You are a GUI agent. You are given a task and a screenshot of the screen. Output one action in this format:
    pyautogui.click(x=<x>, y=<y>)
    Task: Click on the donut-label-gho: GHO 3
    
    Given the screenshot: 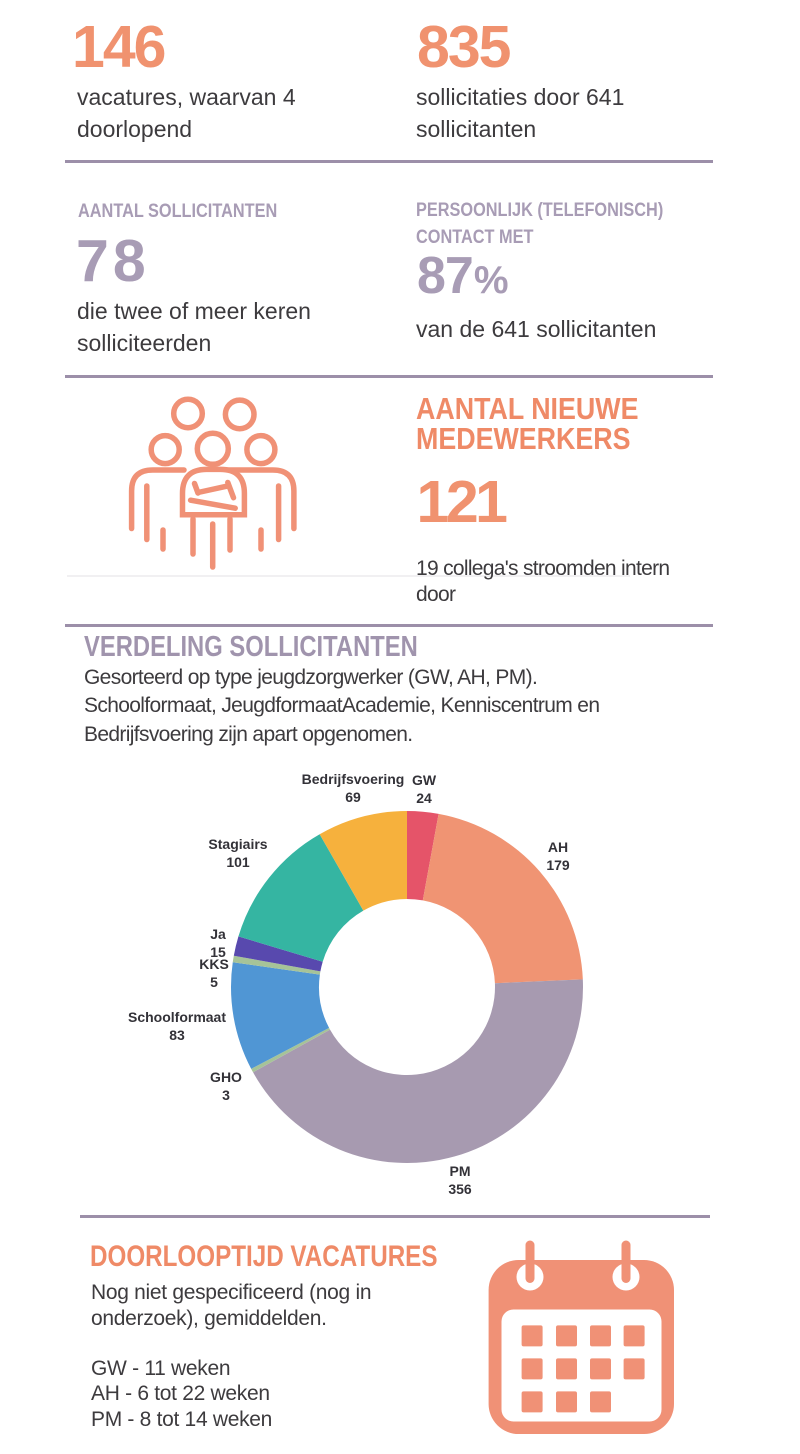 What is the action you would take?
    pyautogui.click(x=226, y=1085)
    